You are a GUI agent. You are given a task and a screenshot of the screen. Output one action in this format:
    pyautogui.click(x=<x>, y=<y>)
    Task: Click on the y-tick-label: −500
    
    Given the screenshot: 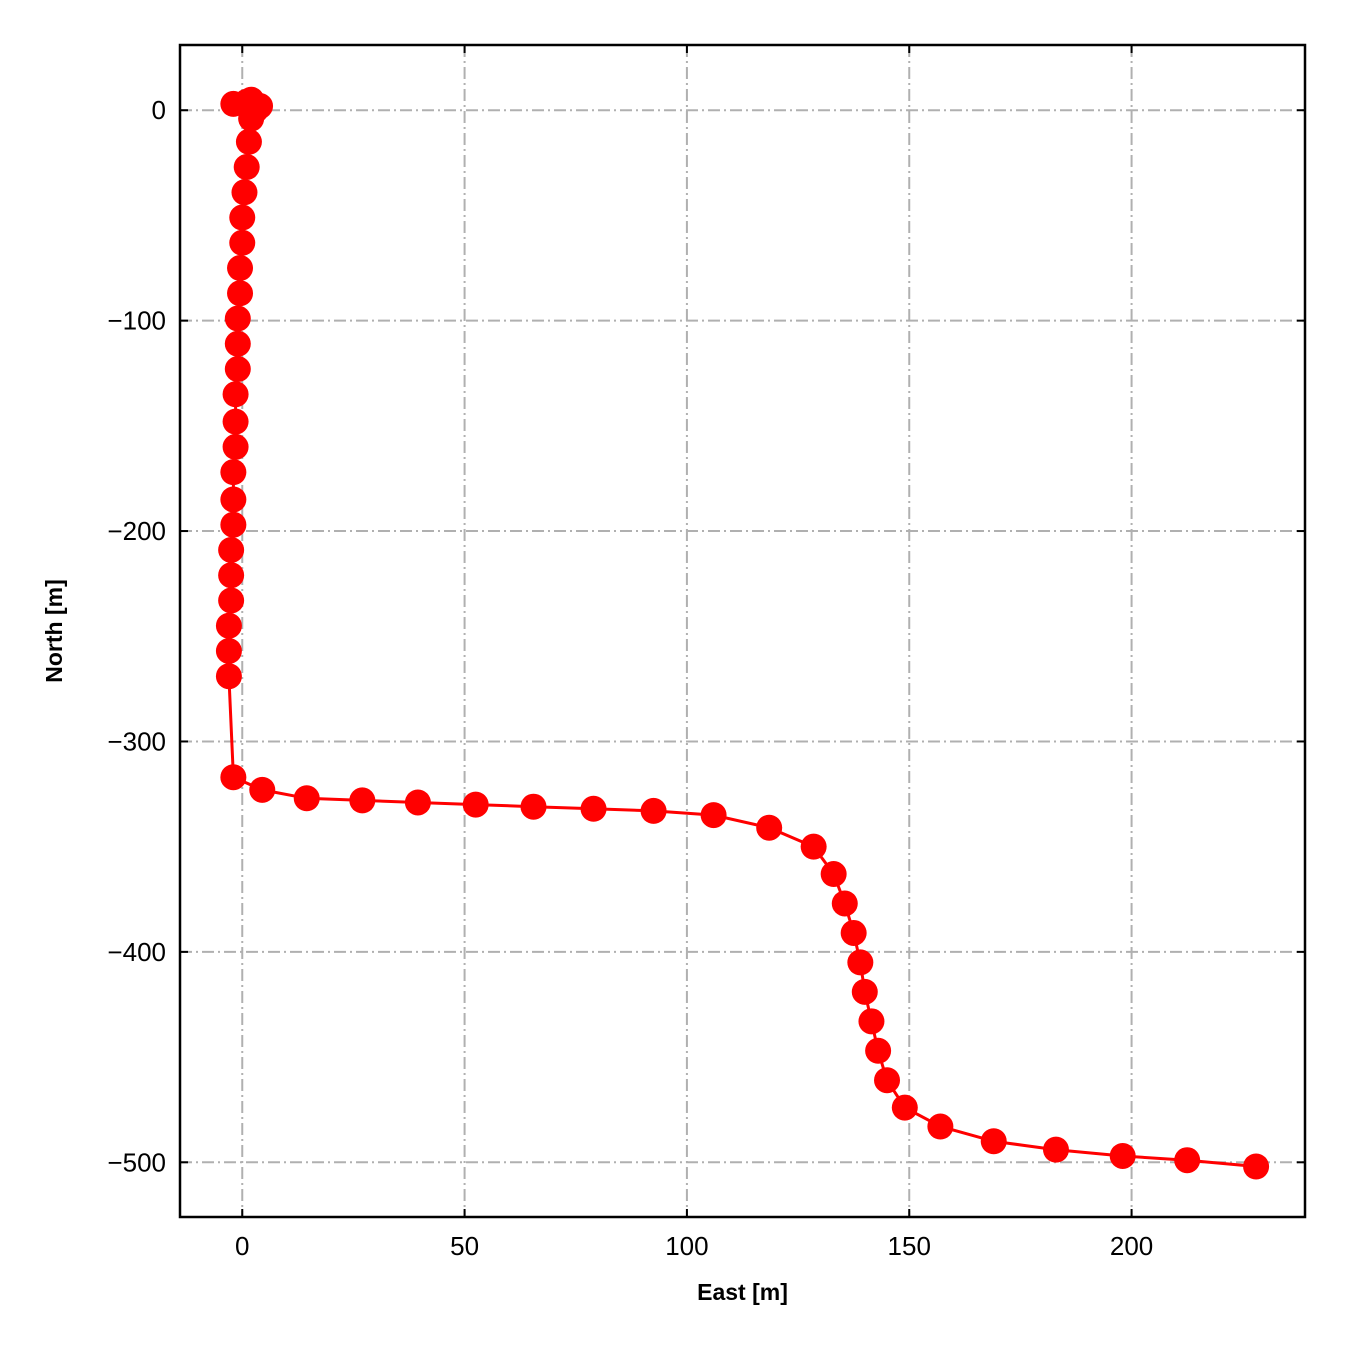 What is the action you would take?
    pyautogui.click(x=136, y=1162)
    